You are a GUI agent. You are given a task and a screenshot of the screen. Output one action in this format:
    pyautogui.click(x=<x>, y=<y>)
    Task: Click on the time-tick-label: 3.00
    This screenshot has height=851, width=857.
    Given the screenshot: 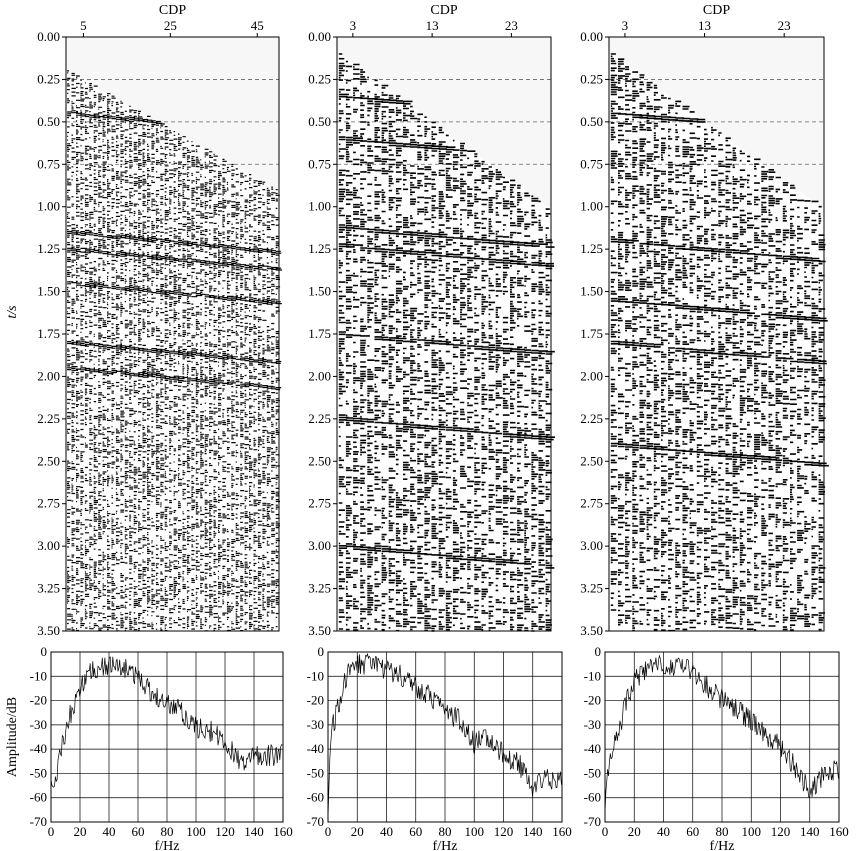 What is the action you would take?
    pyautogui.click(x=48, y=545)
    